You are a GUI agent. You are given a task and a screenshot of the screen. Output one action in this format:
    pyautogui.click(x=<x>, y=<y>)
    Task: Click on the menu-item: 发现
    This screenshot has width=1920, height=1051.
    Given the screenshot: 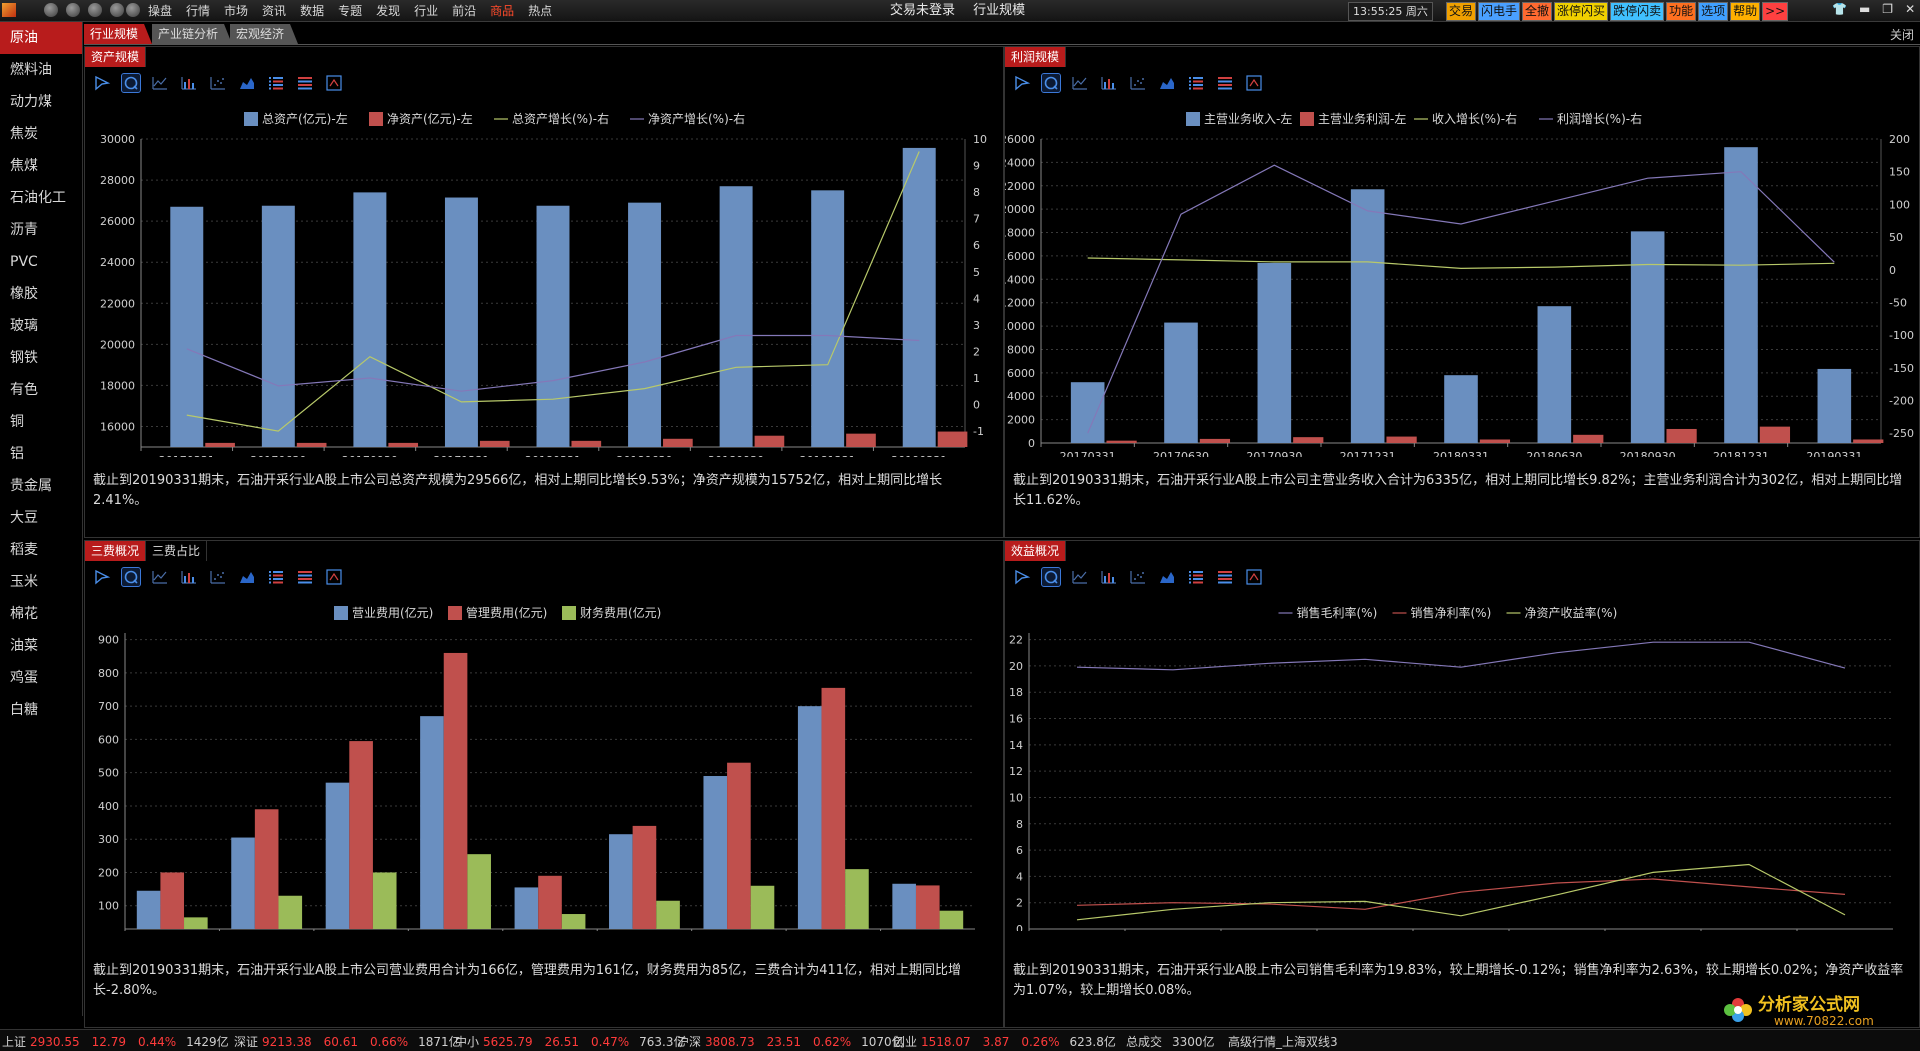 What is the action you would take?
    pyautogui.click(x=388, y=11)
    